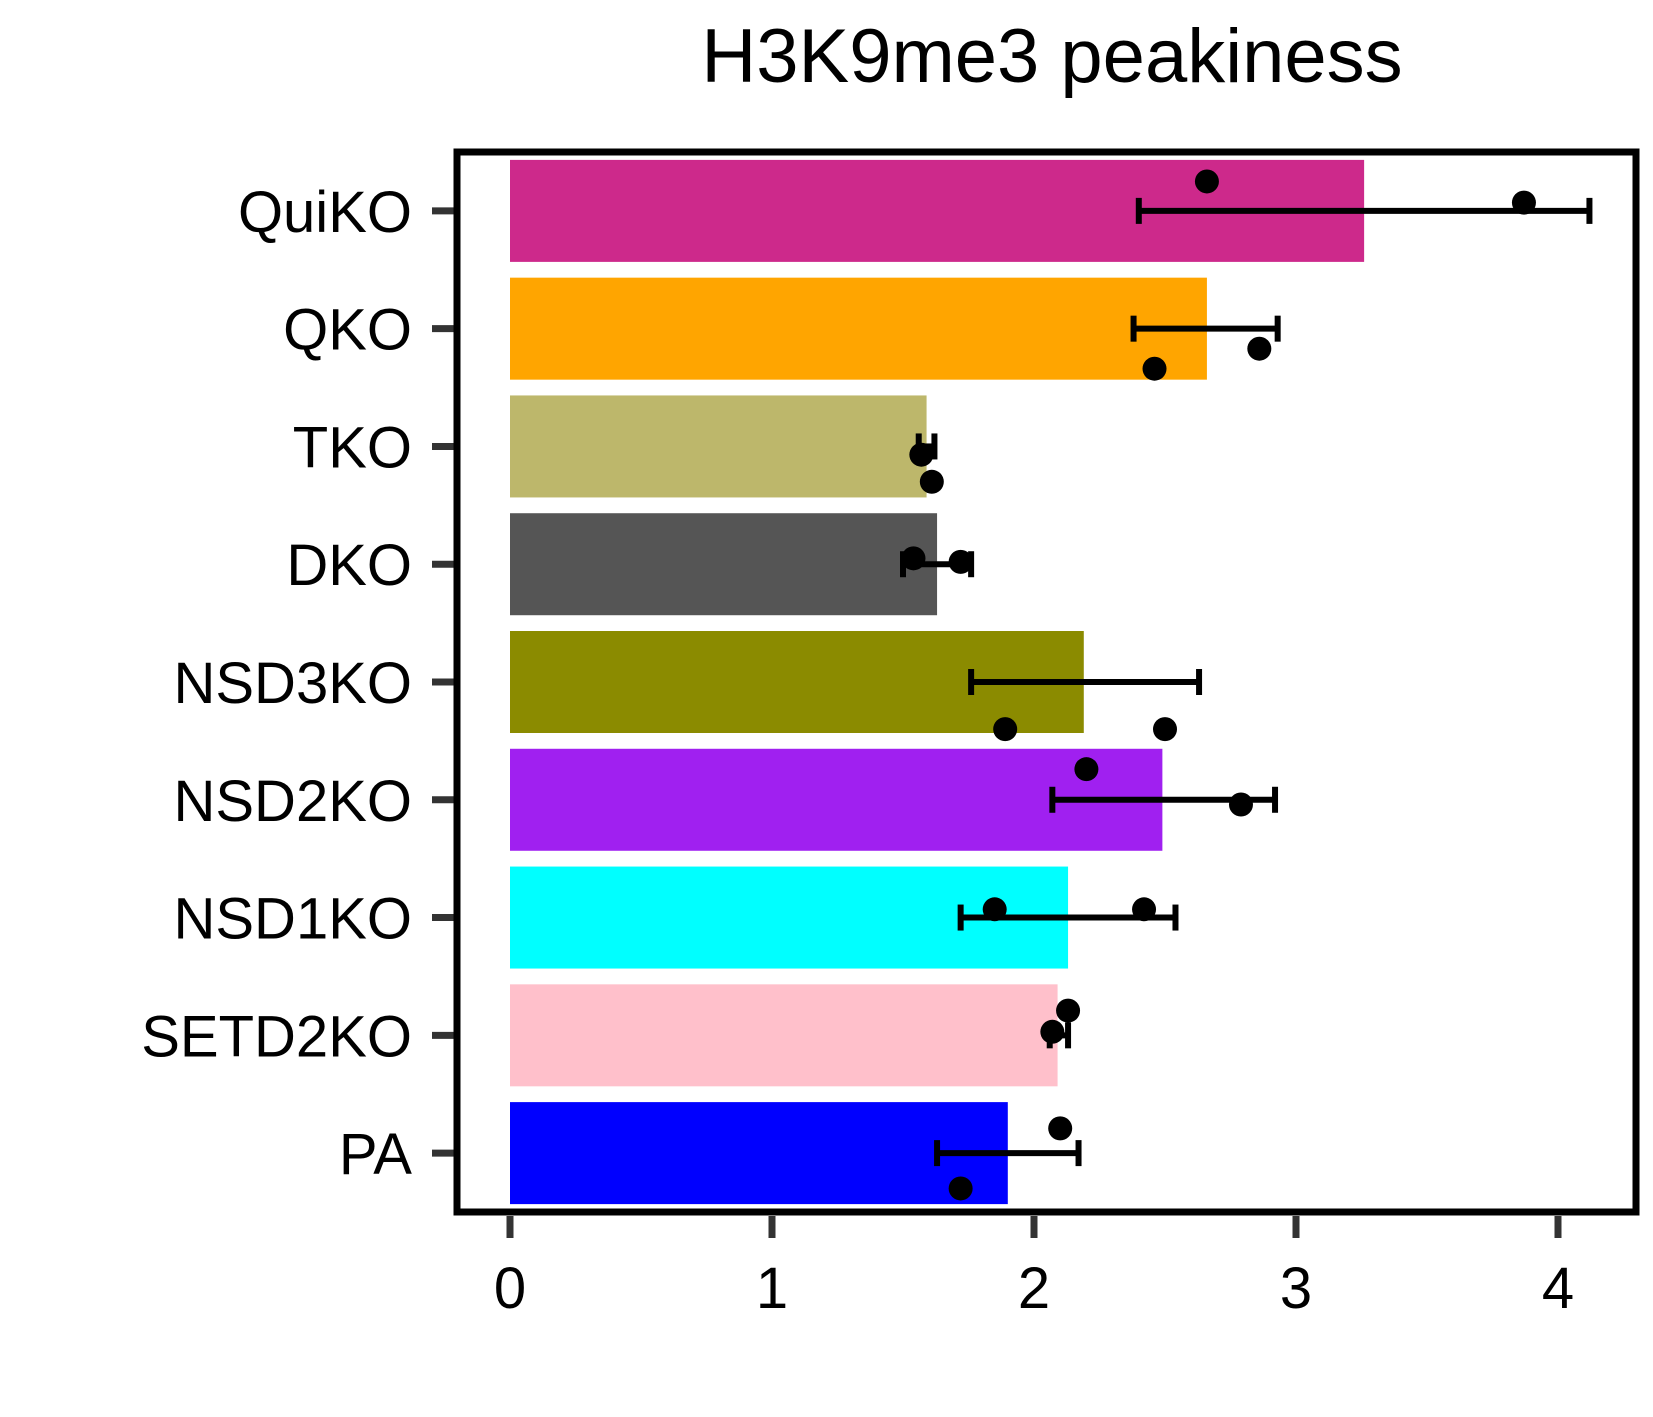 This screenshot has height=1417, width=1653. What do you see at coordinates (858, 328) in the screenshot?
I see `bar-qko` at bounding box center [858, 328].